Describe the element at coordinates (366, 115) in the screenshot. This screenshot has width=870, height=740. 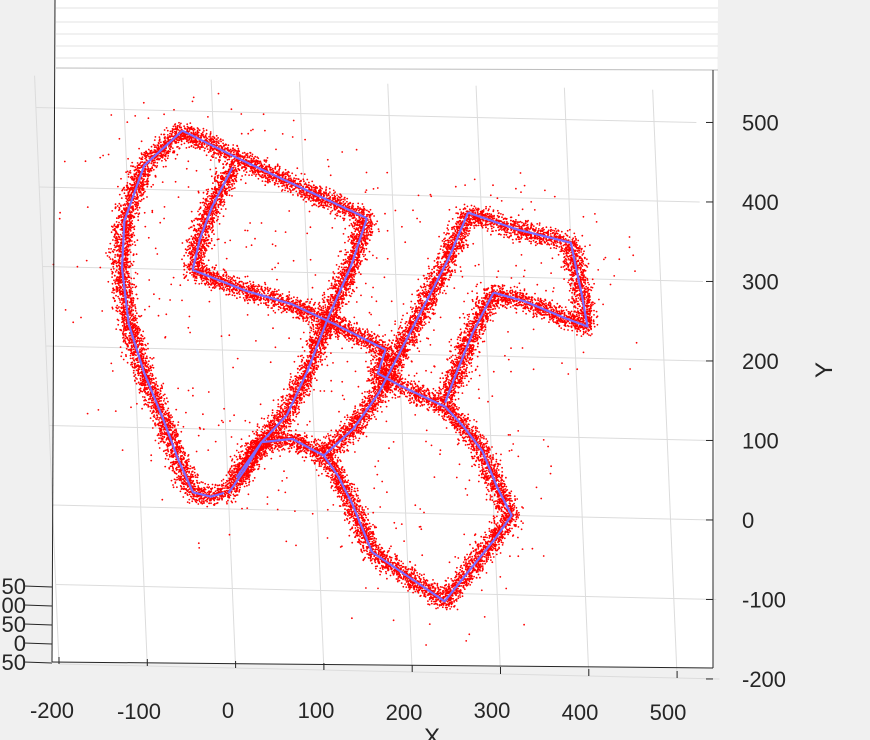
I see `y-gridline` at that location.